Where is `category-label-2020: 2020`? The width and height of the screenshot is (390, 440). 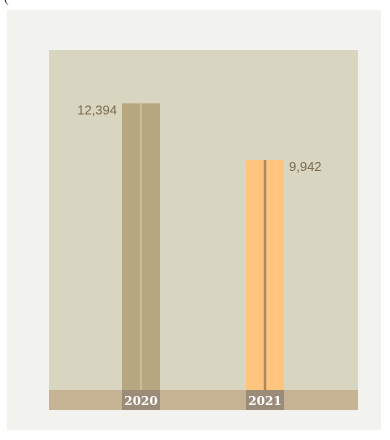 category-label-2020: 2020 is located at coordinates (140, 401).